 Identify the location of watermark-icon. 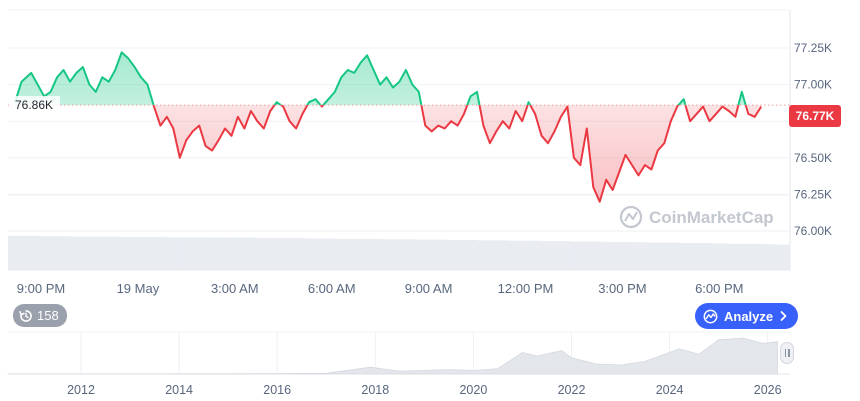
(631, 217).